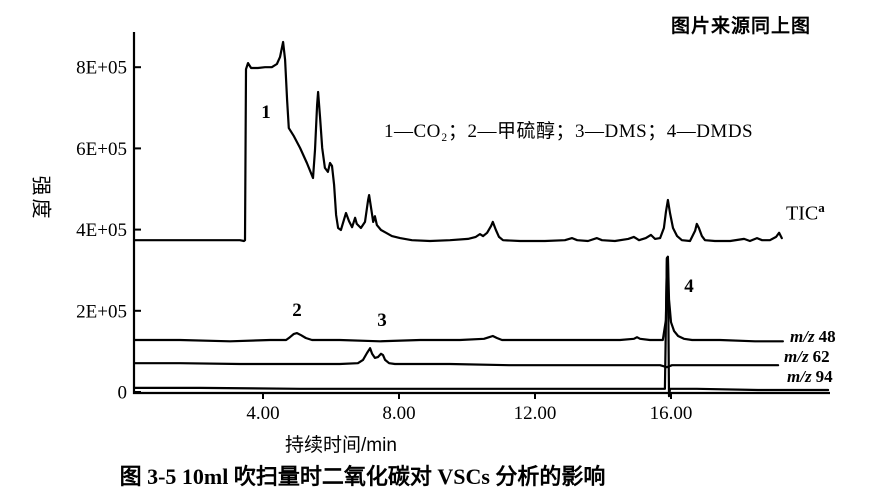 Image resolution: width=872 pixels, height=497 pixels. I want to click on x-tick-label: 12.00, so click(535, 413).